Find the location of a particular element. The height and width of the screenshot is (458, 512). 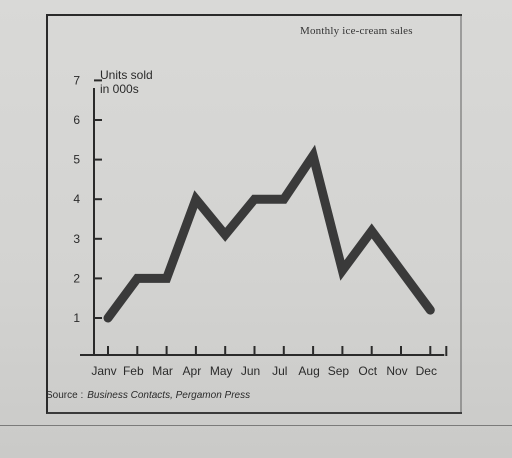

y-tick-label-3: 3 is located at coordinates (76, 239).